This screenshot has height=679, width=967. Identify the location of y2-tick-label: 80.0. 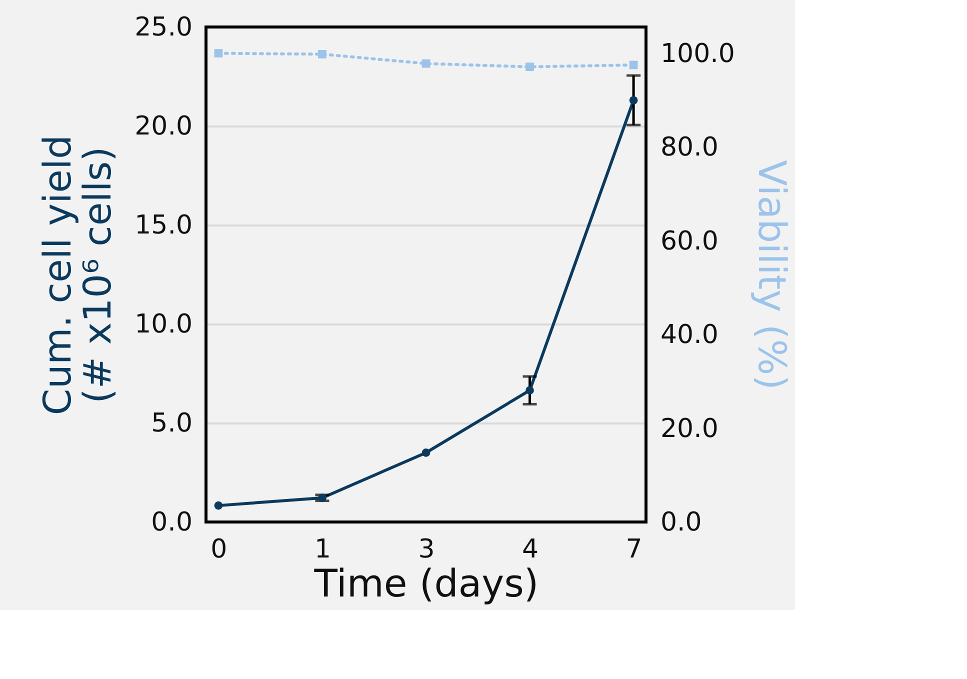
(689, 147).